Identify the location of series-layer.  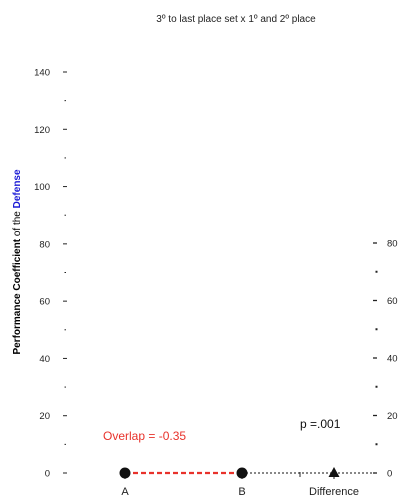
(247, 473).